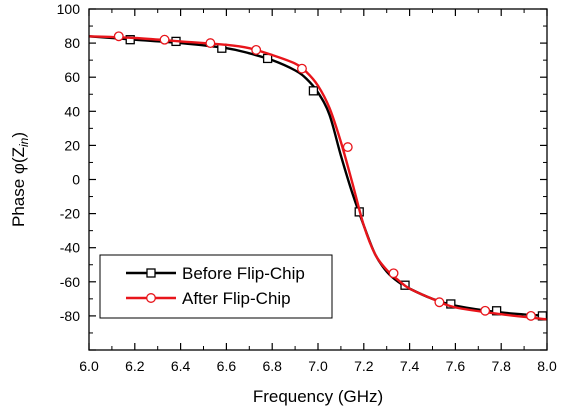 This screenshot has width=566, height=414. Describe the element at coordinates (151, 273) in the screenshot. I see `legend-marker-square` at that location.